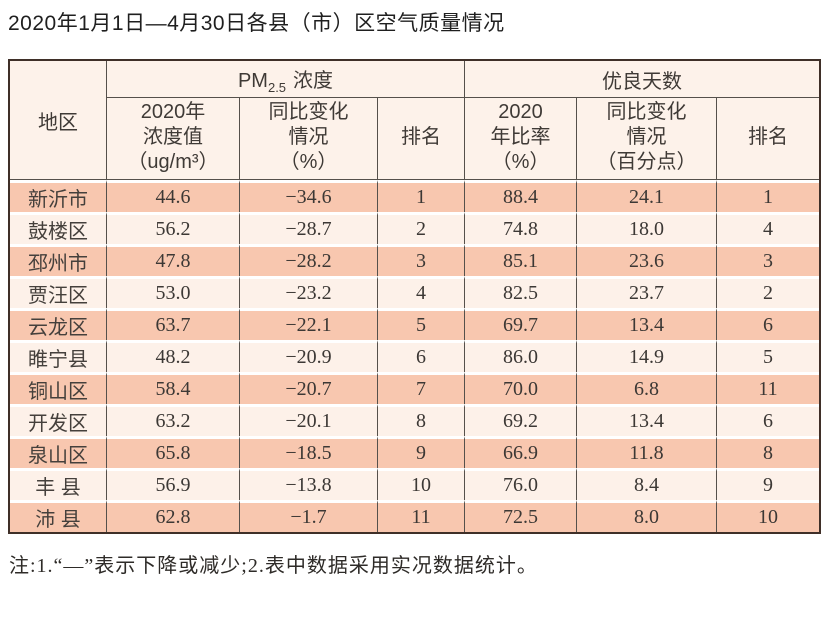 The width and height of the screenshot is (825, 620). Describe the element at coordinates (277, 87) in the screenshot. I see `pm25-label-subscript: 2.5` at that location.